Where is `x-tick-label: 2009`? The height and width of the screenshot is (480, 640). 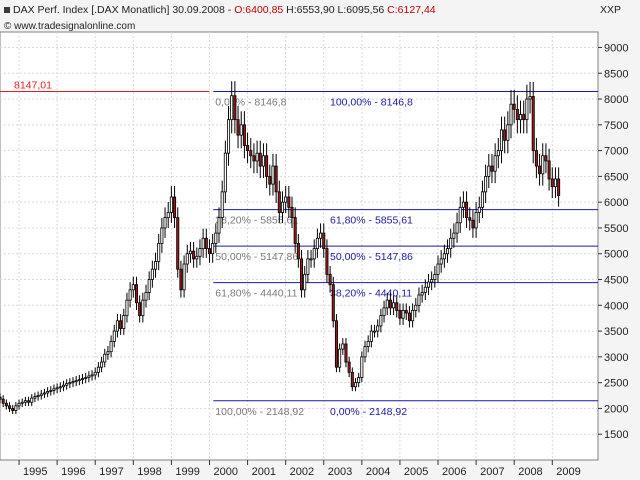
x-tick-label: 2009 is located at coordinates (568, 472).